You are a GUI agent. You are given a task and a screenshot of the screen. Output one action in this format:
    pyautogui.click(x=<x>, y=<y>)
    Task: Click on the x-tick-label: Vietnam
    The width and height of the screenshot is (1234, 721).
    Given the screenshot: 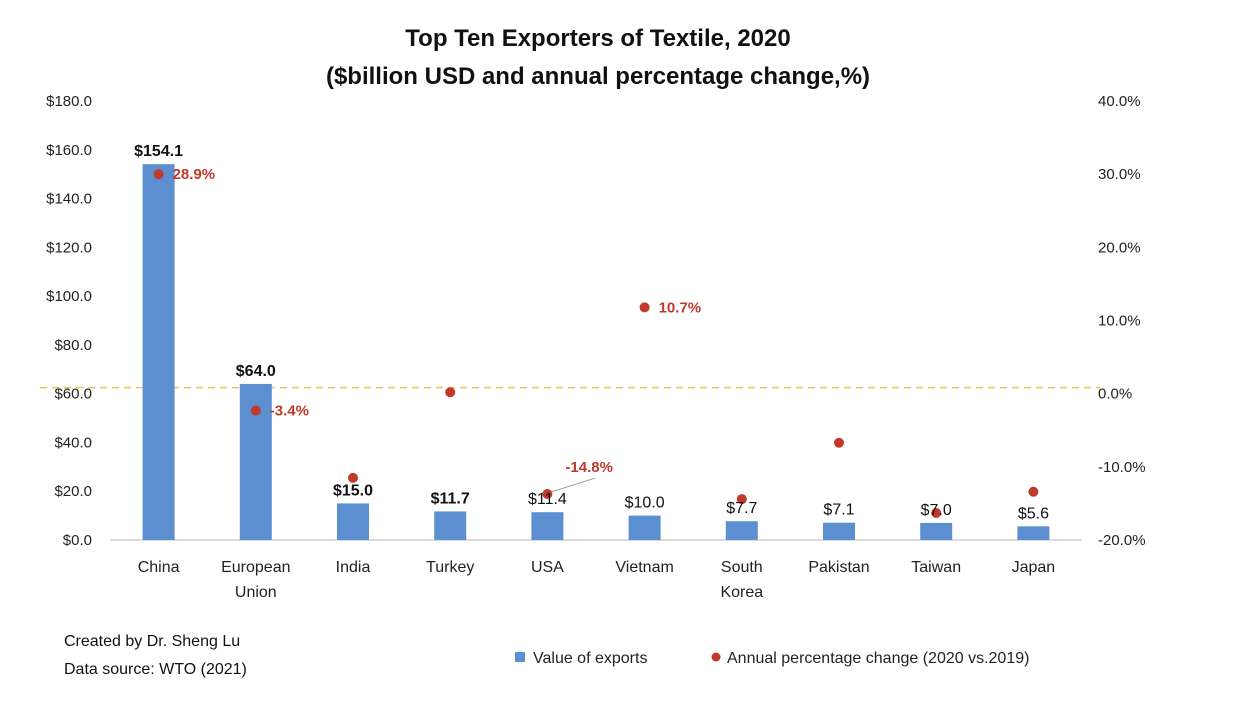 What is the action you would take?
    pyautogui.click(x=644, y=567)
    